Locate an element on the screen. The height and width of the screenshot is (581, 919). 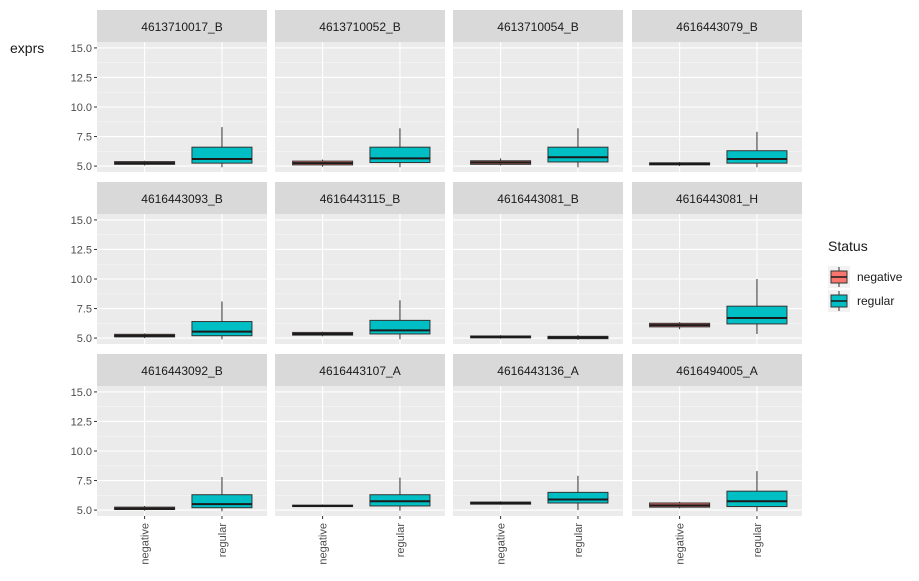
legend-label: regular is located at coordinates (875, 301).